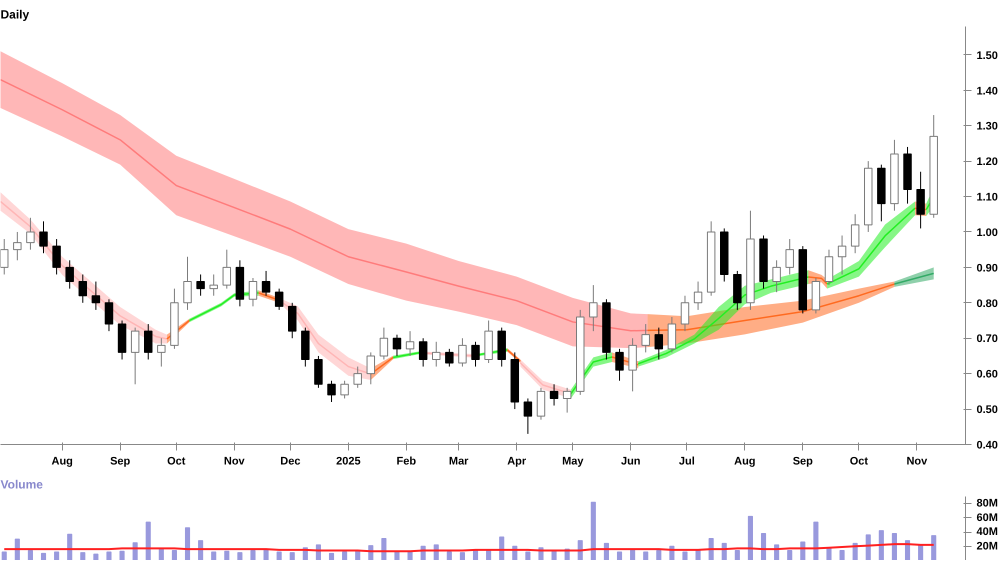 This screenshot has height=562, width=1000. I want to click on chart-title: Daily, so click(15, 15).